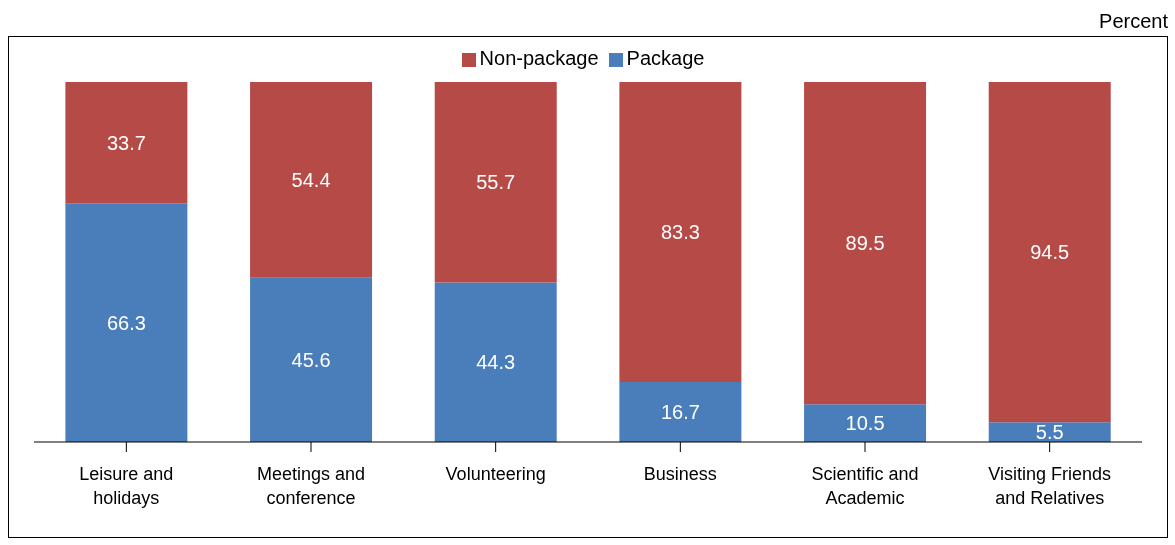 This screenshot has width=1175, height=545. Describe the element at coordinates (1050, 486) in the screenshot. I see `x-tick-label: Visiting Friends and Relatives` at that location.